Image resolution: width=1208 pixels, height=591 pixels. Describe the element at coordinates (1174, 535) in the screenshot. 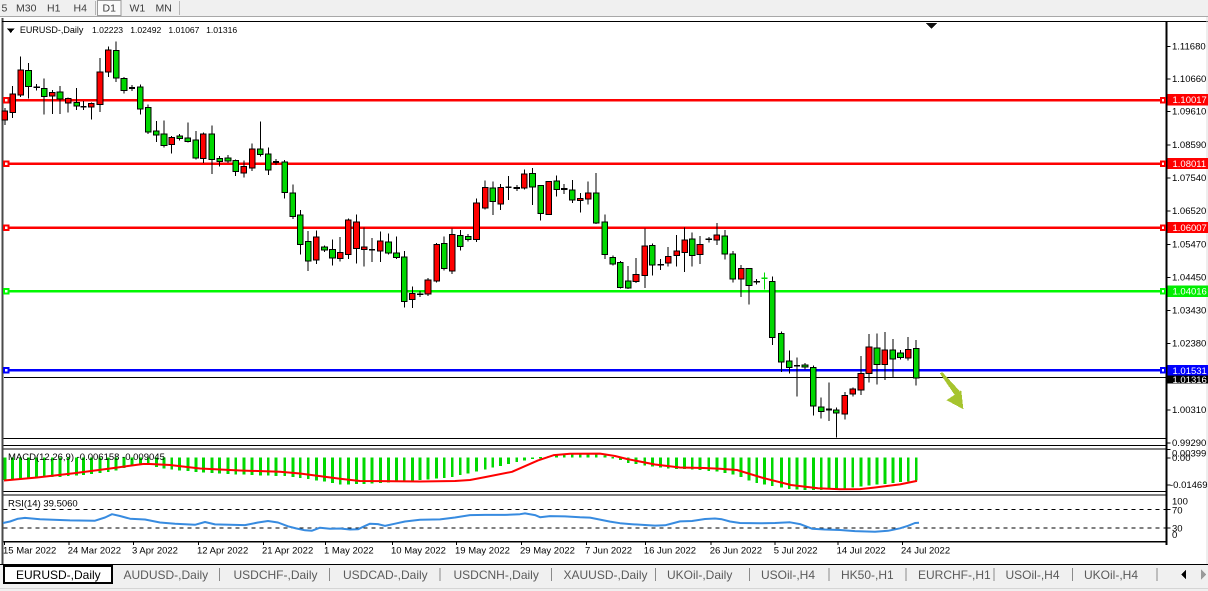

I see `svg-text: 0` at that location.